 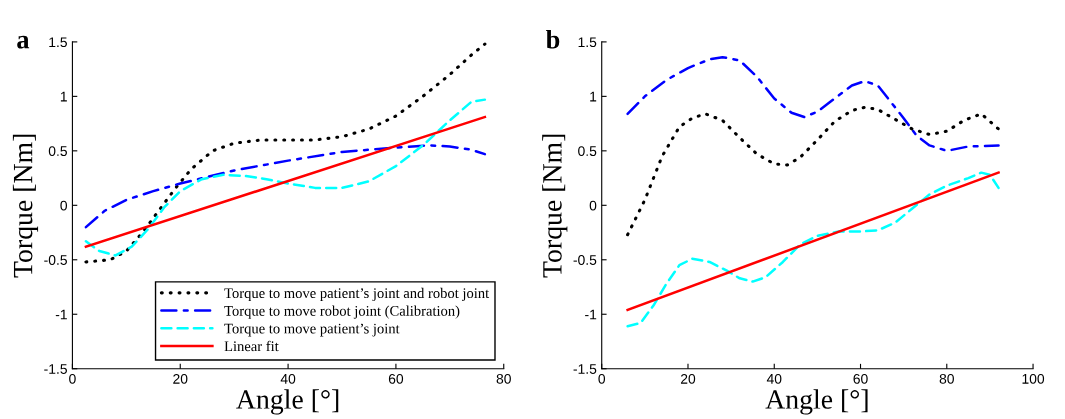 What do you see at coordinates (1033, 378) in the screenshot?
I see `x-tick-label: 100` at bounding box center [1033, 378].